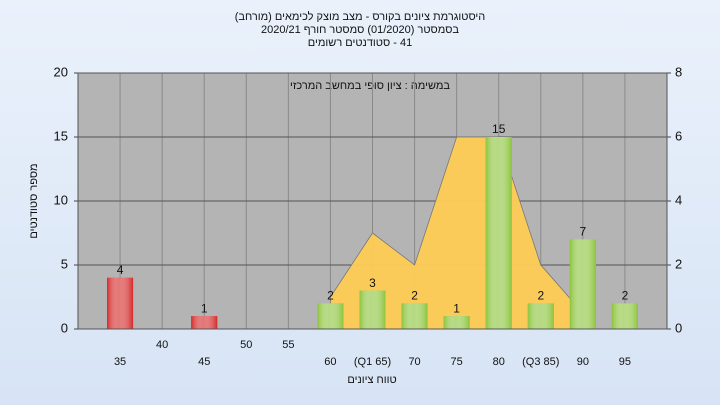 This screenshot has height=410, width=720. I want to click on x-tick-label: (Q3 85), so click(540, 362).